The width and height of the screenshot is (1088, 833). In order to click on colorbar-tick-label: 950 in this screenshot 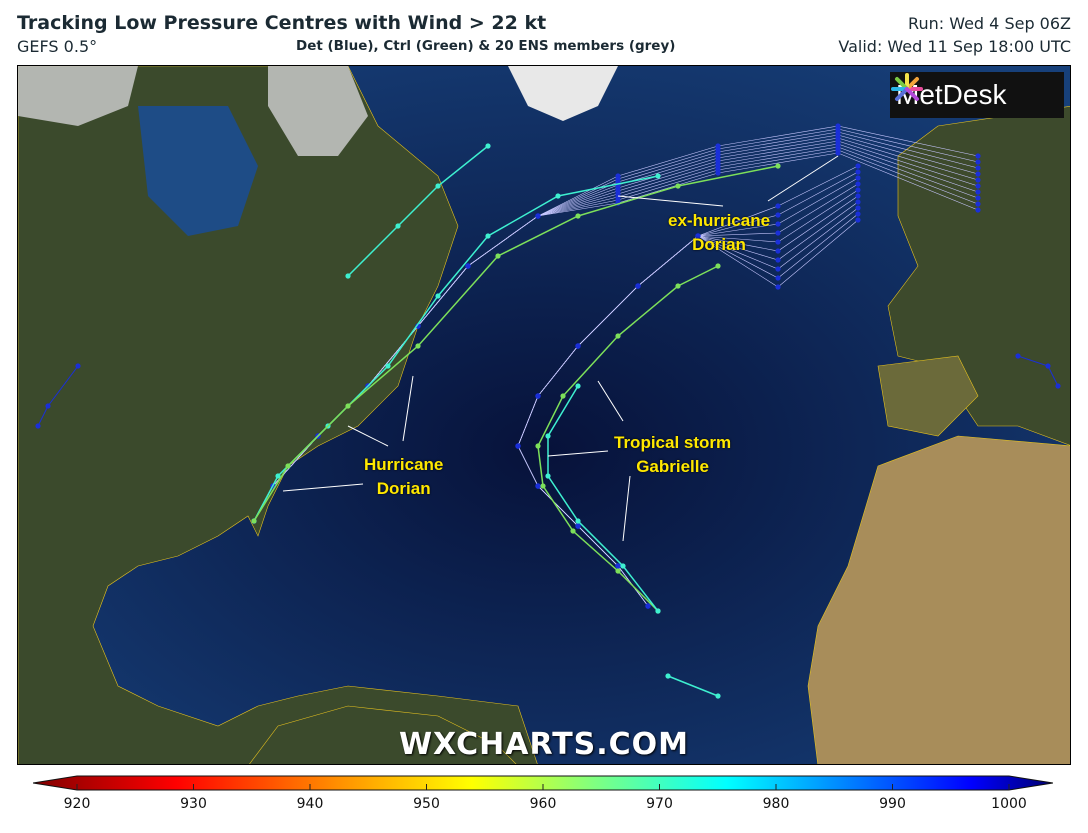, I will do `click(426, 804)`.